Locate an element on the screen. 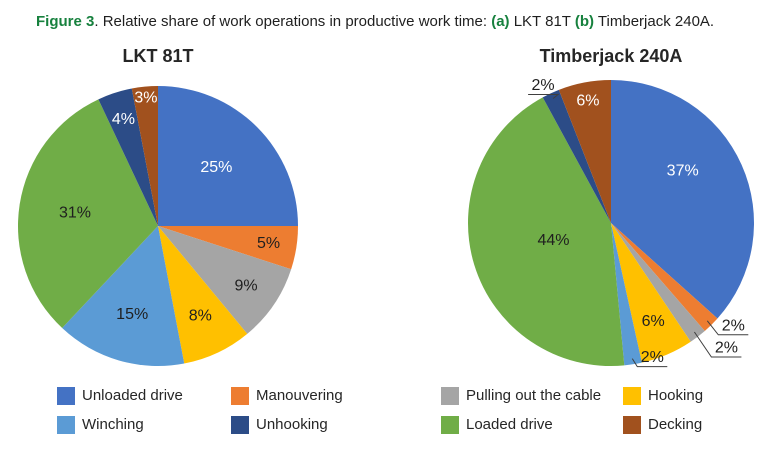  slice-label: 9% is located at coordinates (245, 285).